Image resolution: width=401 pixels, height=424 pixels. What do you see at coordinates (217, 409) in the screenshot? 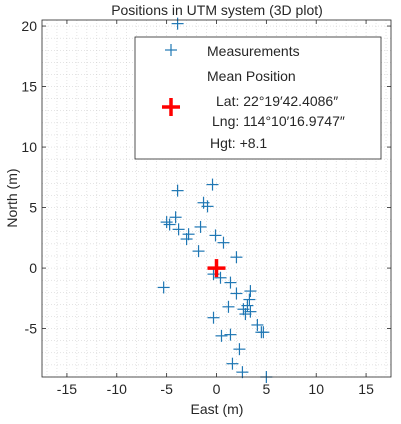
I see `x-axis-label: East (m)` at bounding box center [217, 409].